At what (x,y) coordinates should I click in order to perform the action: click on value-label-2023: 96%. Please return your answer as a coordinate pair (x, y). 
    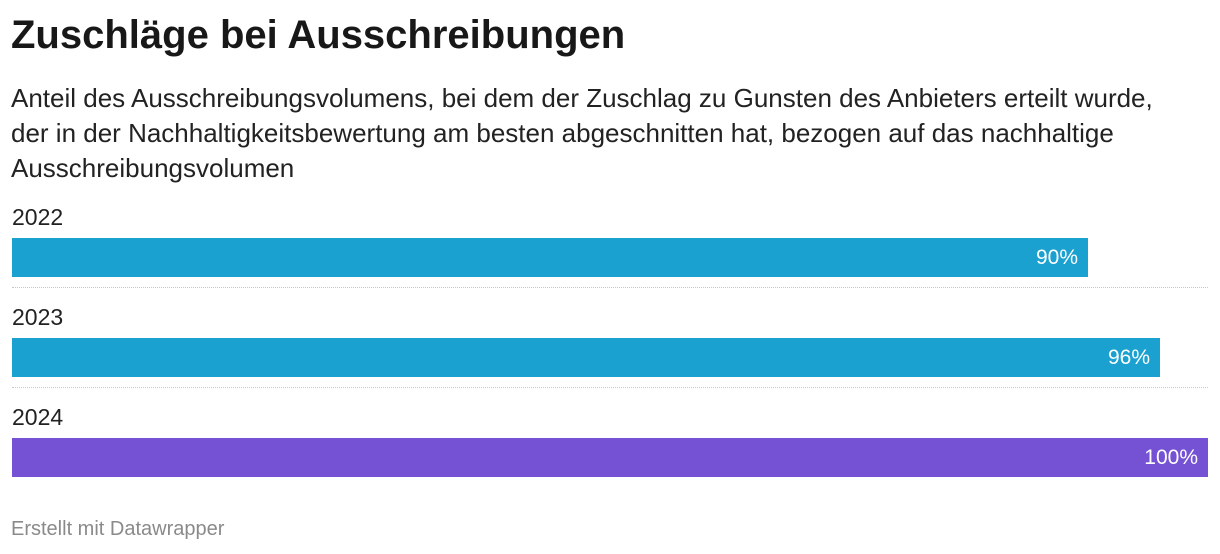
    Looking at the image, I should click on (1128, 357).